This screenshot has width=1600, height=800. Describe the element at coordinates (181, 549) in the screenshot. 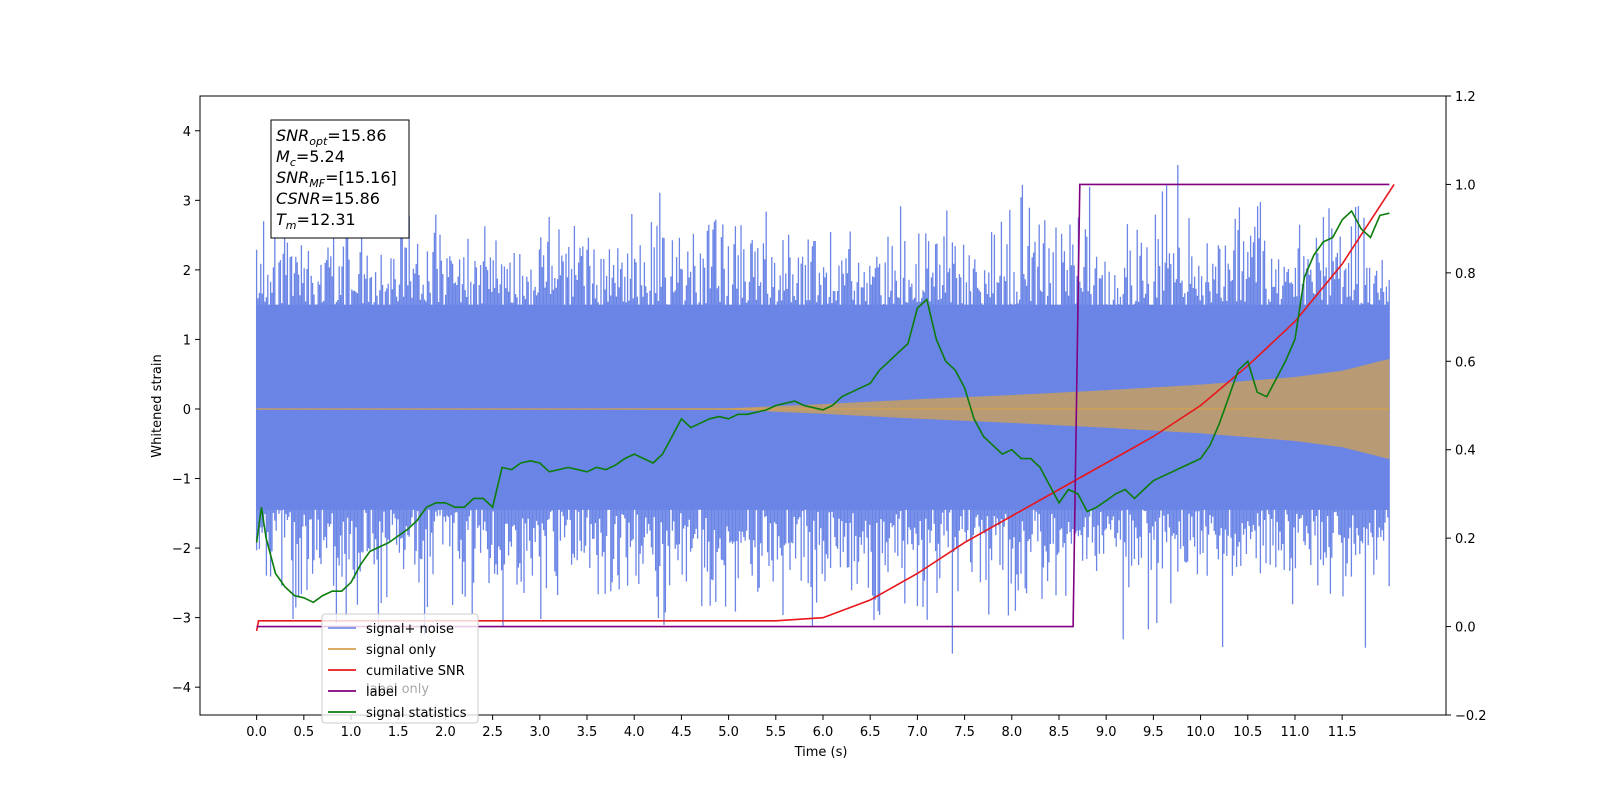

I see `y-tick-label: −2` at that location.